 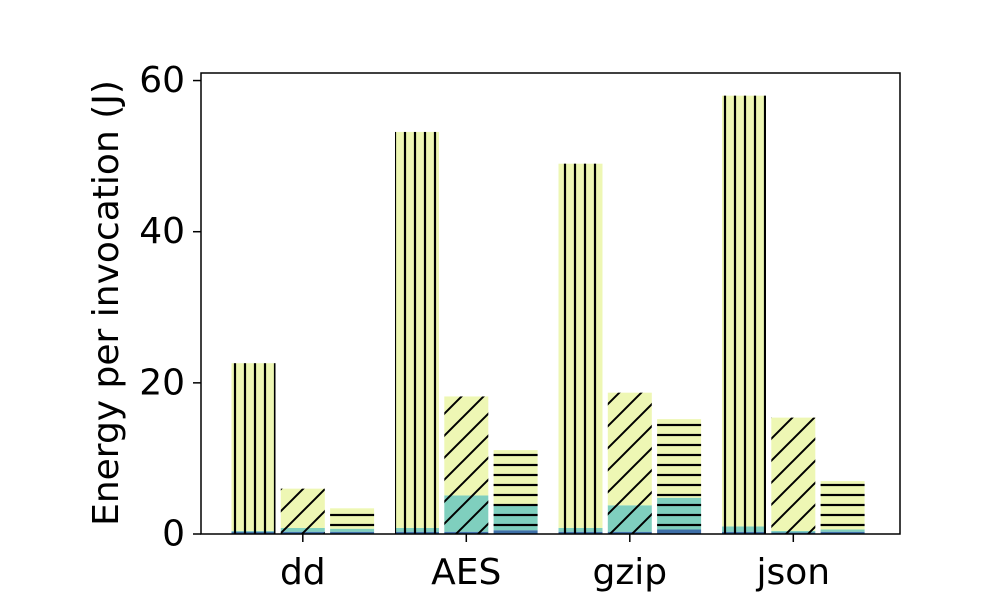 What do you see at coordinates (162, 231) in the screenshot?
I see `y-tick-label: 40` at bounding box center [162, 231].